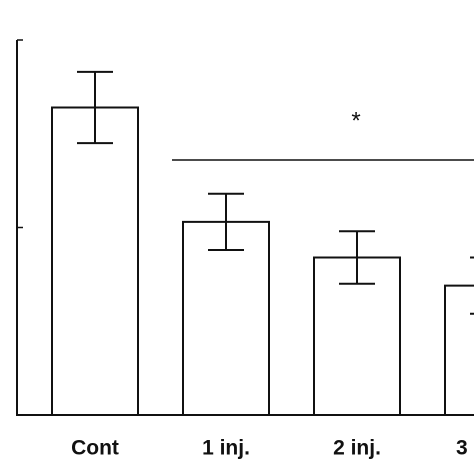 The width and height of the screenshot is (474, 474). What do you see at coordinates (357, 448) in the screenshot?
I see `x-tick-label: 2 inj.` at bounding box center [357, 448].